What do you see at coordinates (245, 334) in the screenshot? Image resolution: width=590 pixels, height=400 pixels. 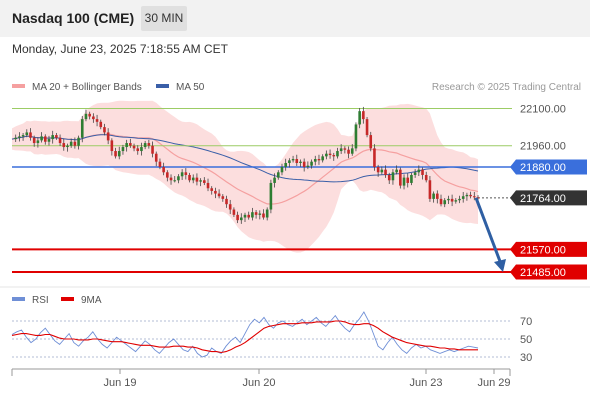 I see `rsi-line` at bounding box center [245, 334].